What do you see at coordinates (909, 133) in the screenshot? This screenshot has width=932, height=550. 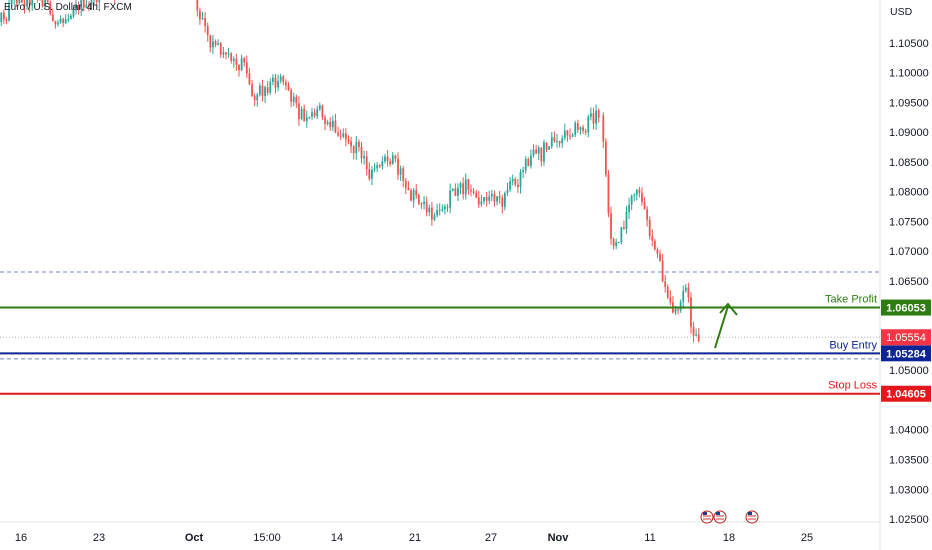 I see `y-tick-label: 1.09000` at bounding box center [909, 133].